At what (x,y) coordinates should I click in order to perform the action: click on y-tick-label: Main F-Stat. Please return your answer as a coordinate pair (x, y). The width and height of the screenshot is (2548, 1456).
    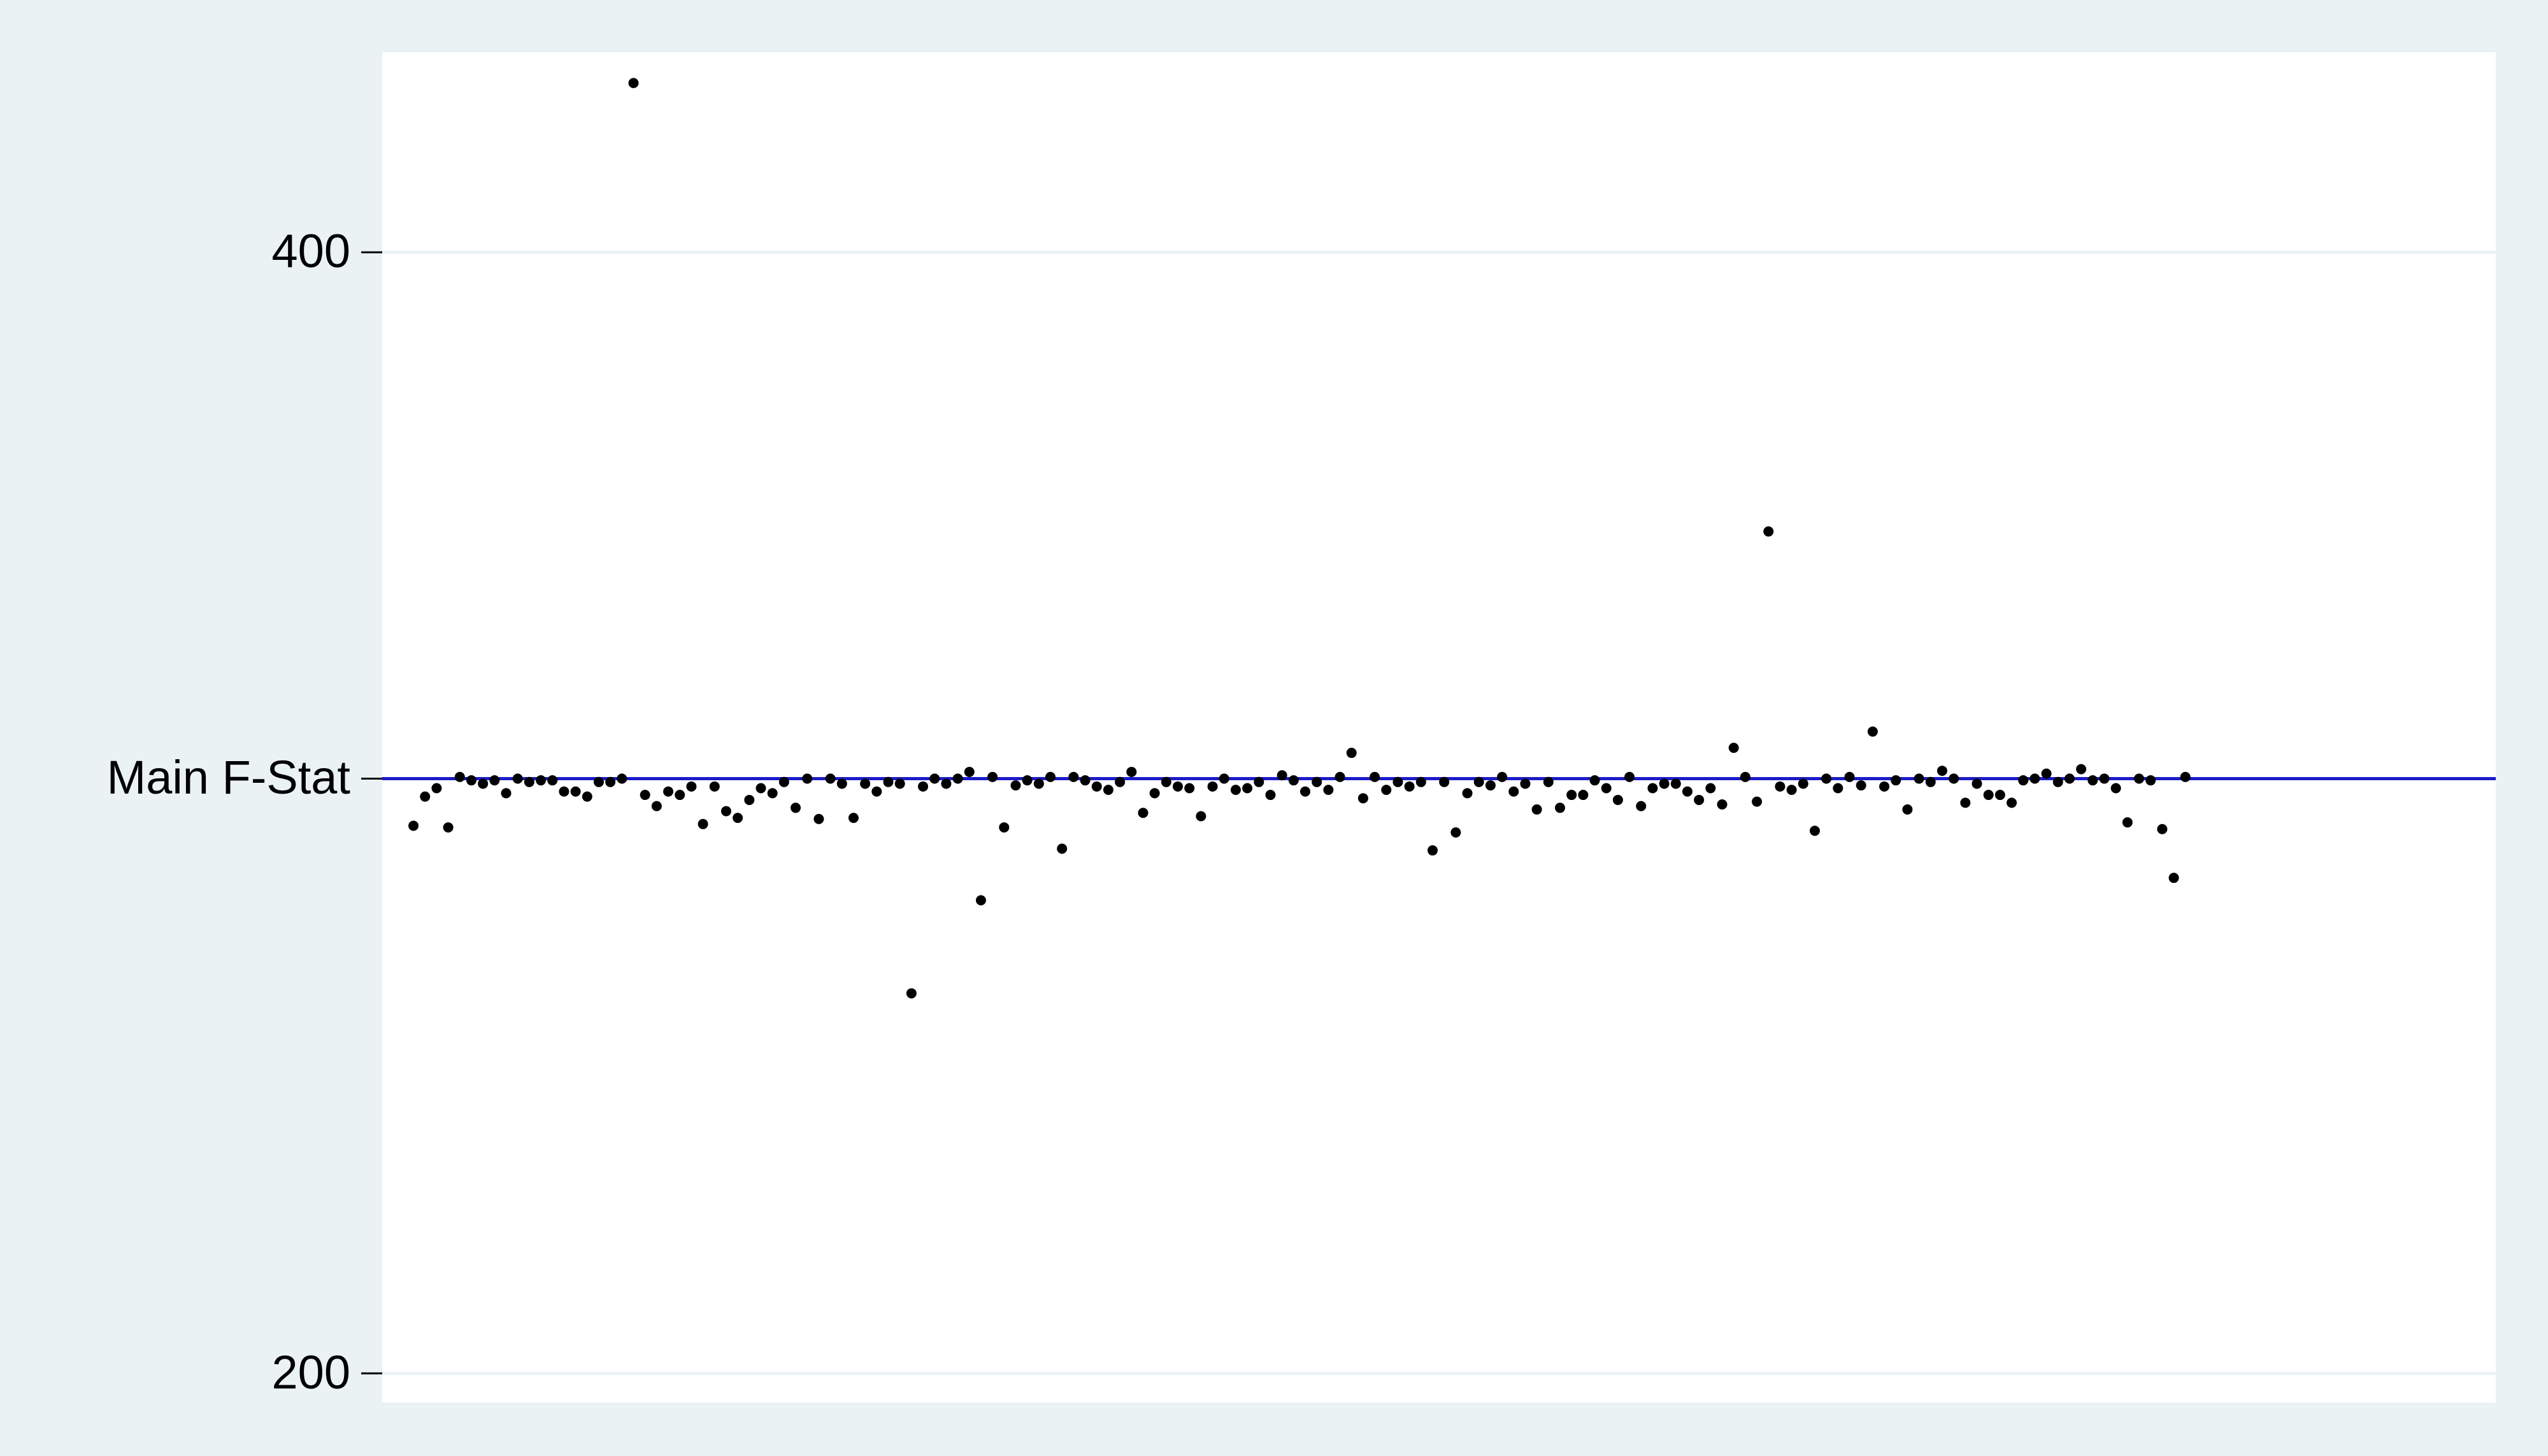
    Looking at the image, I should click on (229, 777).